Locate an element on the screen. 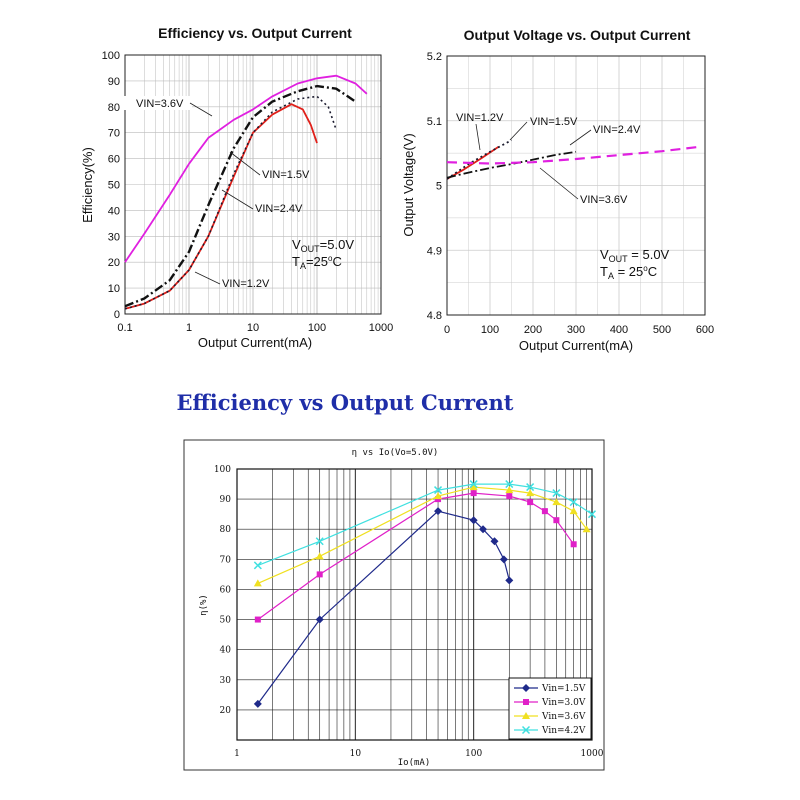 This screenshot has width=800, height=800. chart2-annotation-vin12: VIN=1.2V is located at coordinates (480, 118).